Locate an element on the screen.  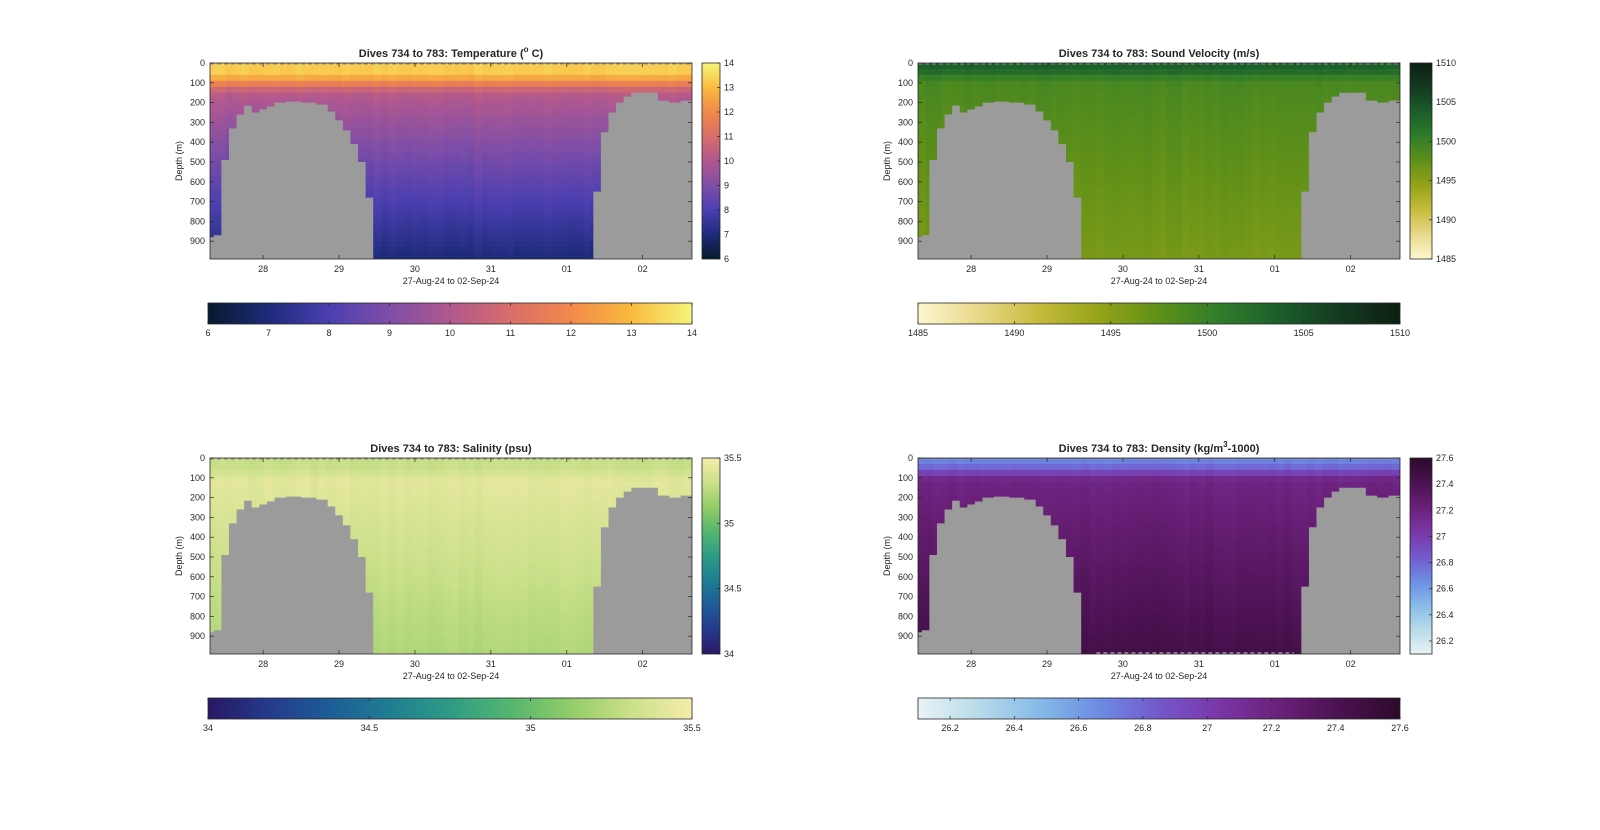
seabed-mask is located at coordinates (1159, 175).